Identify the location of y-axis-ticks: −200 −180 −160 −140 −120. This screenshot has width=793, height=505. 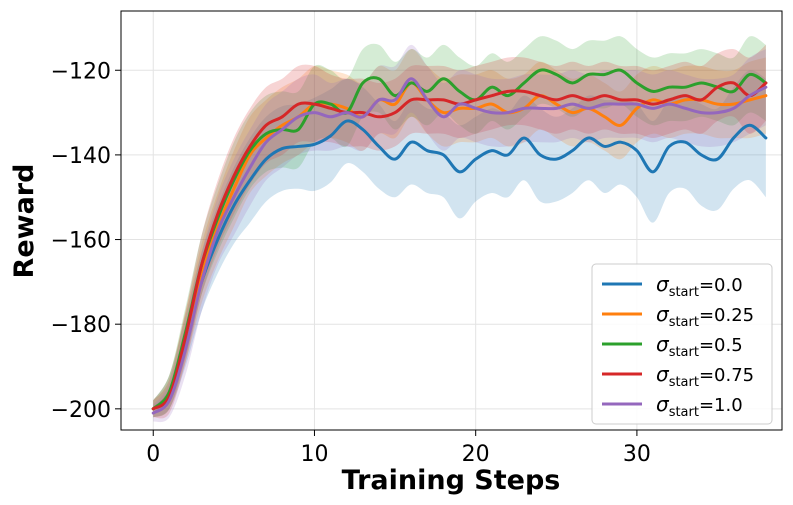
(86, 241).